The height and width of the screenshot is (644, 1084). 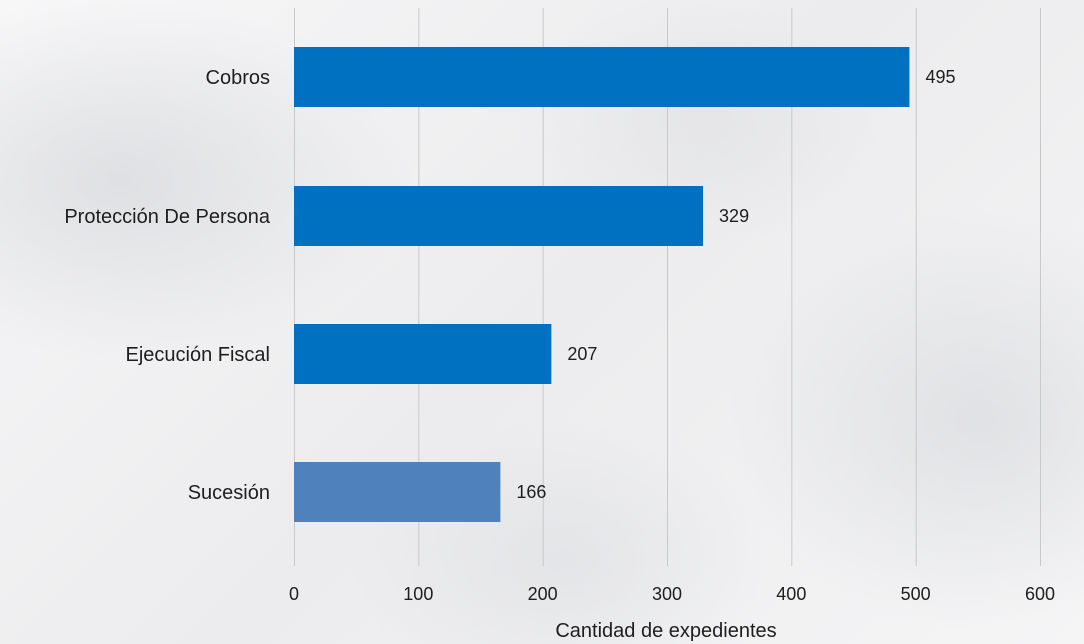 What do you see at coordinates (418, 594) in the screenshot?
I see `x-tick-label: 100` at bounding box center [418, 594].